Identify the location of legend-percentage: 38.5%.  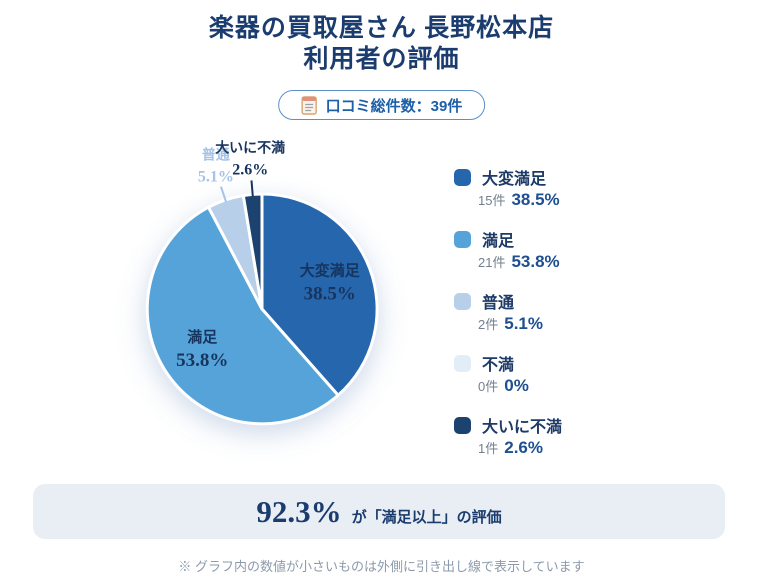
(535, 199).